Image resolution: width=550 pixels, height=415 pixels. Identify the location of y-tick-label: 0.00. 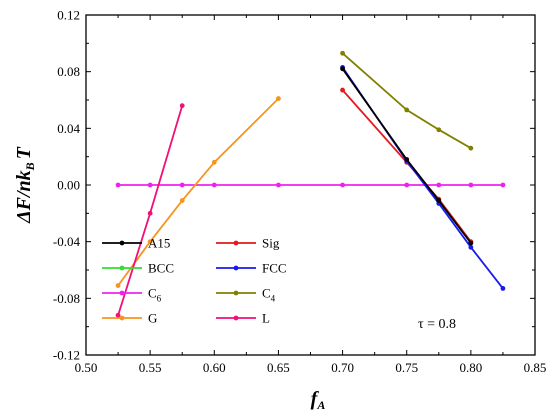
(68, 185).